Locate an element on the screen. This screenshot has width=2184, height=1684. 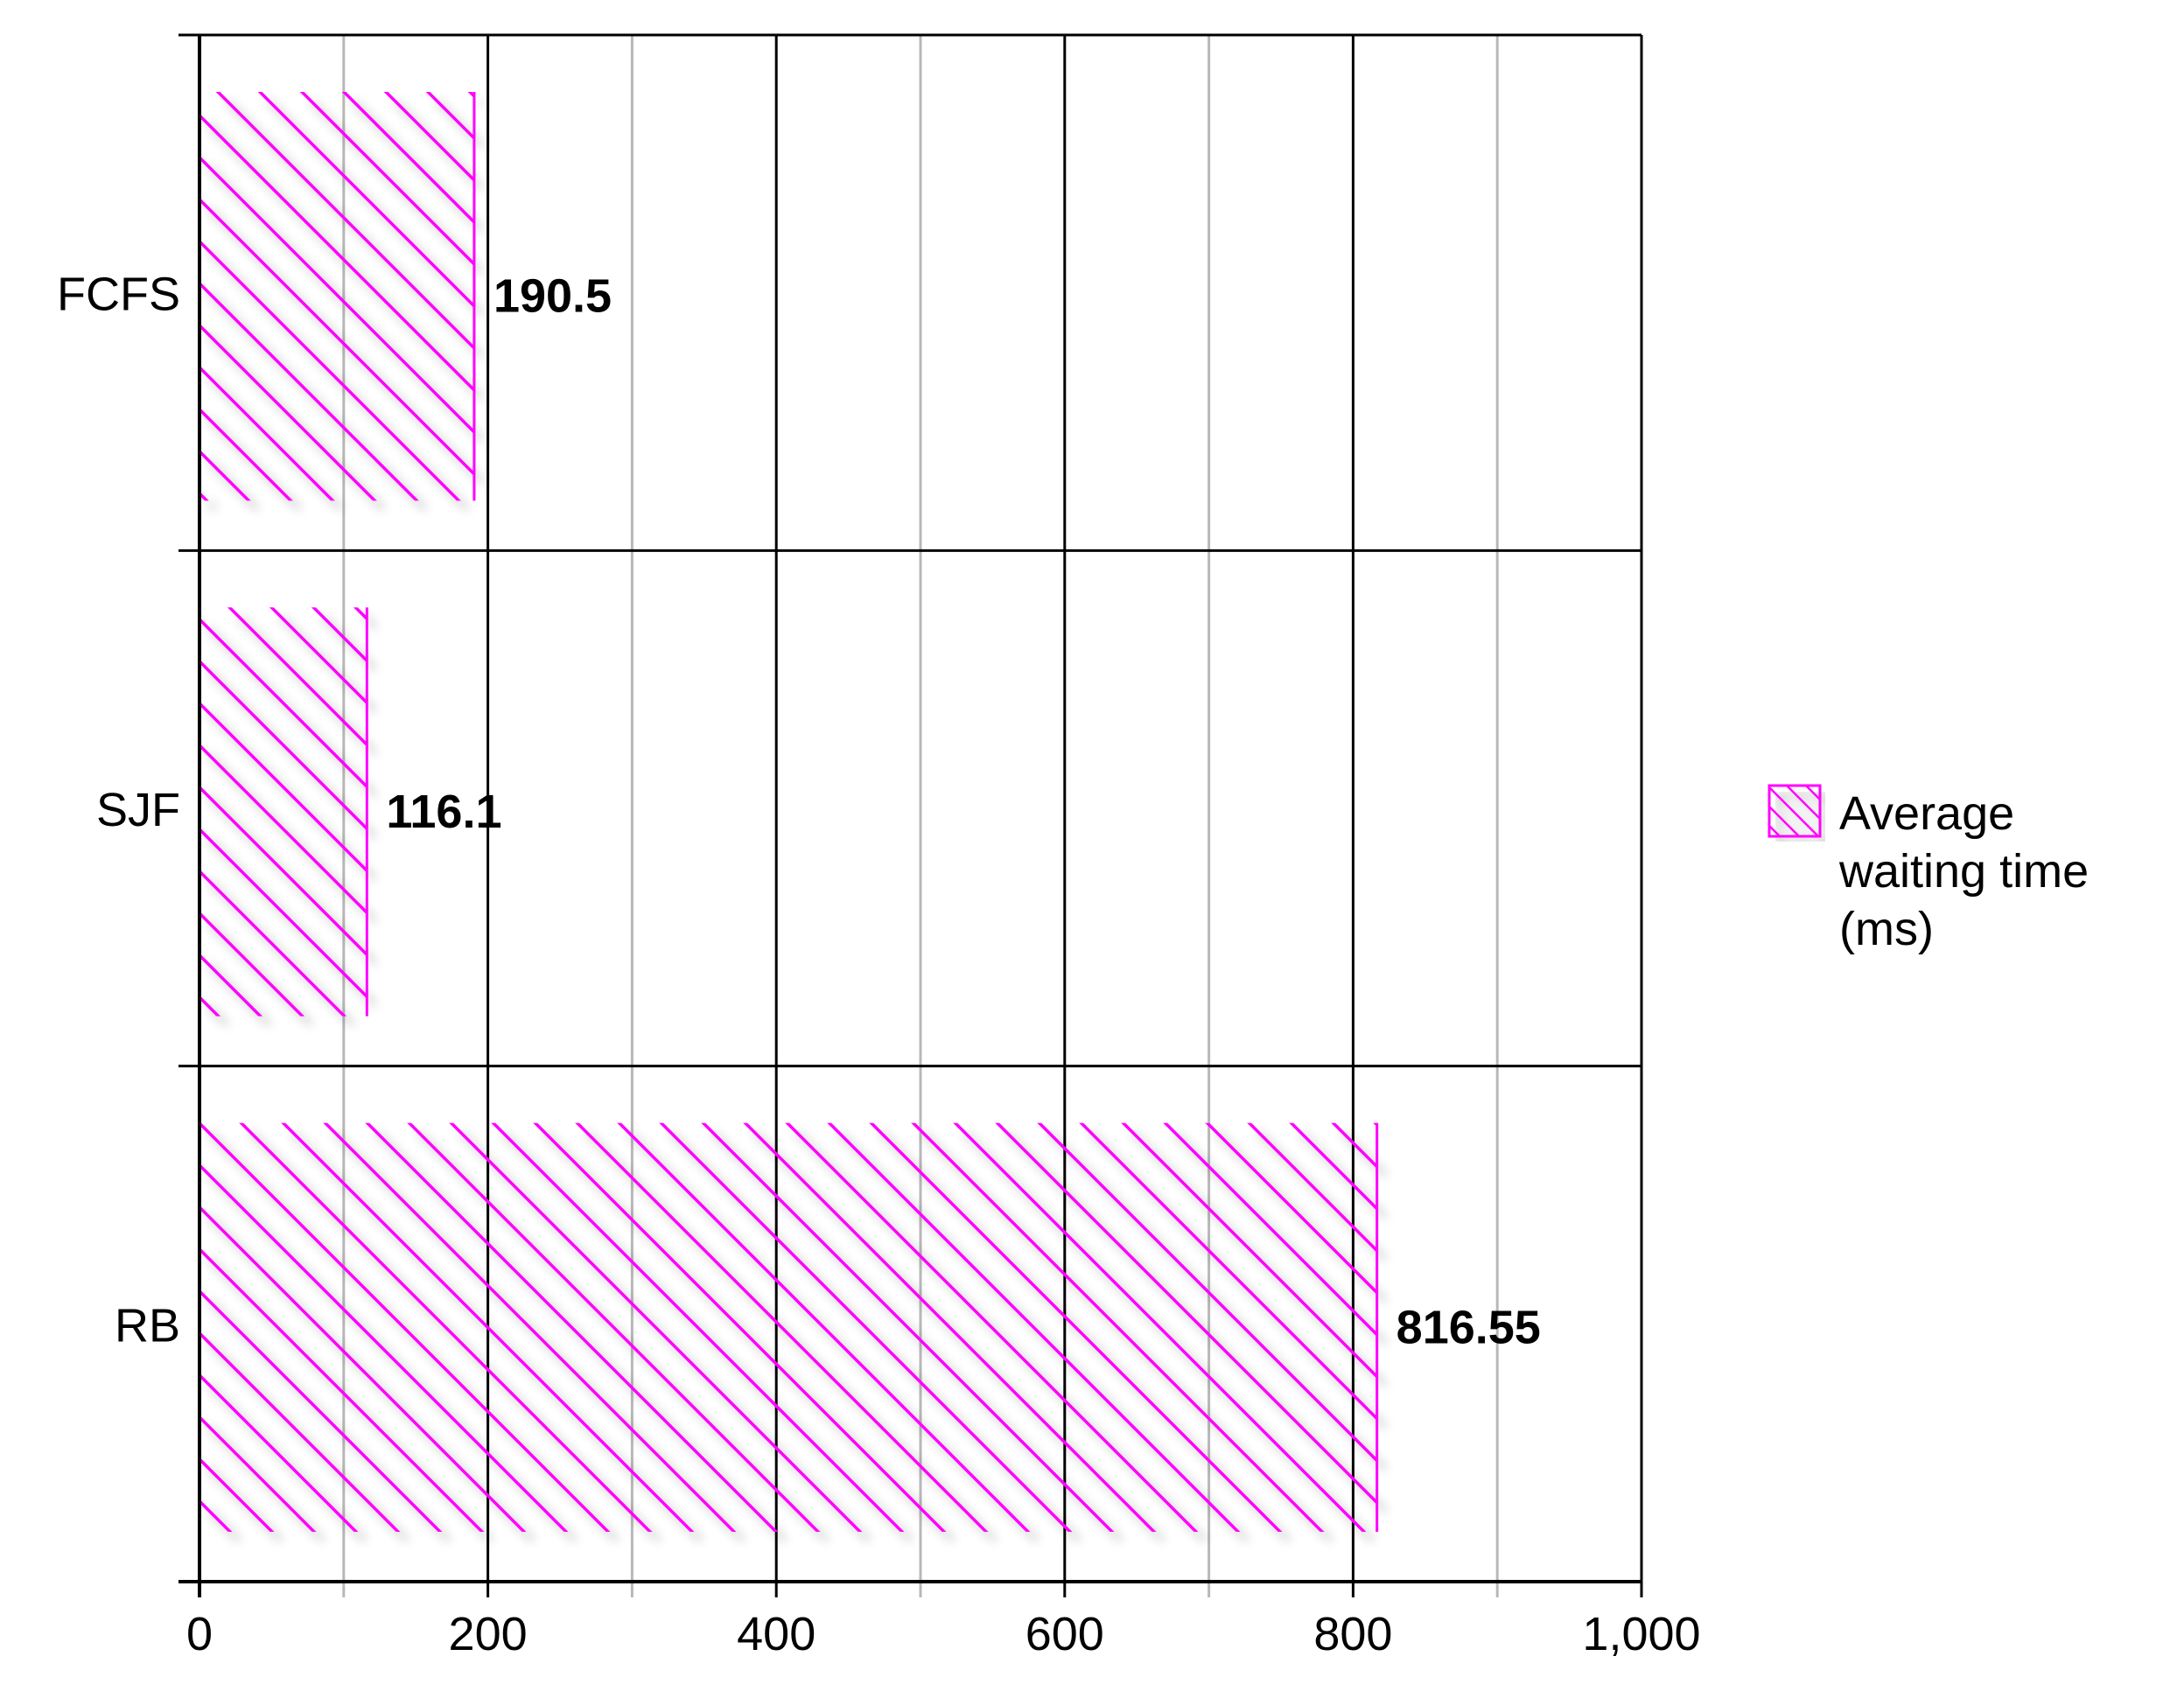
data-label-rb: 816.55 is located at coordinates (1468, 1327).